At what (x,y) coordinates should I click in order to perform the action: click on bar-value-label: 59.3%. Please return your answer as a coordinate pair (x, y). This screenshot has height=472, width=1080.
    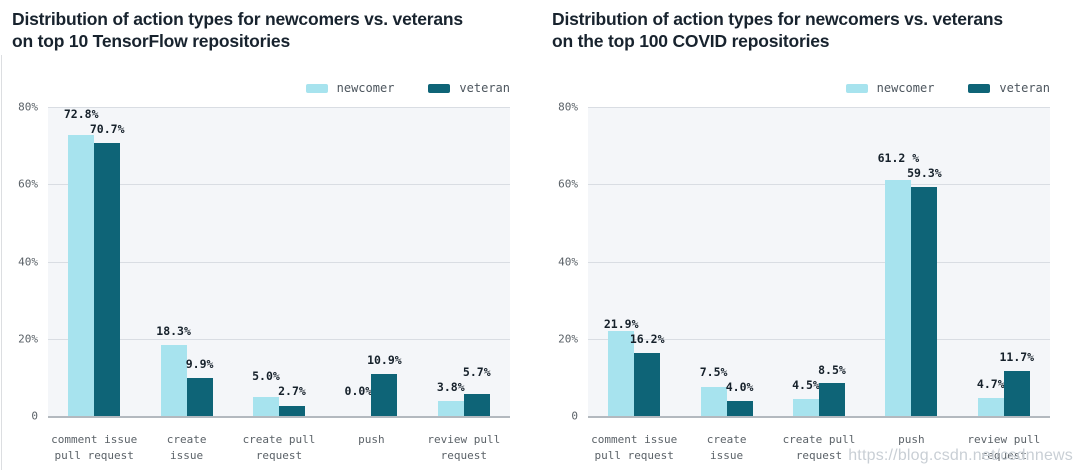
    Looking at the image, I should click on (924, 172).